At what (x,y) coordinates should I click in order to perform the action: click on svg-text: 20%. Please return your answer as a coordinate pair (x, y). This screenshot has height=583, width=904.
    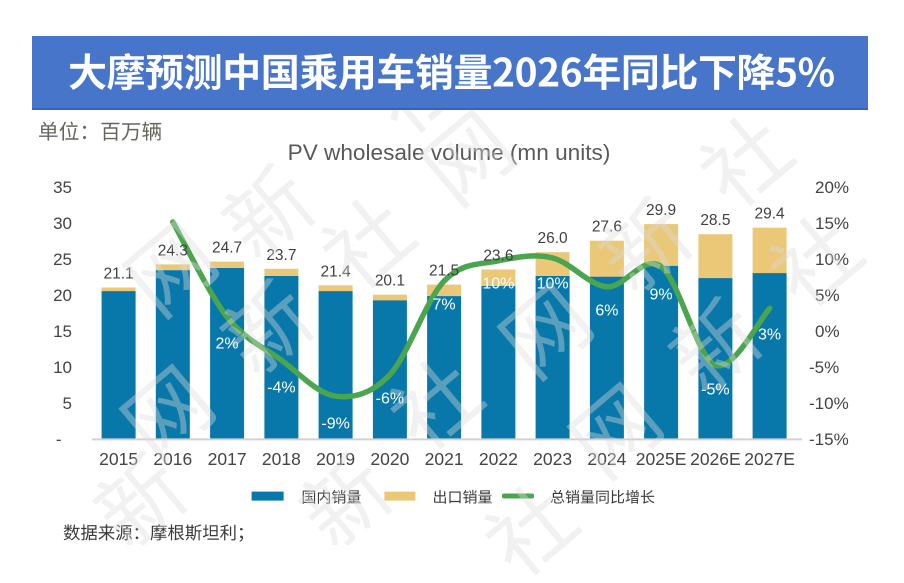
    Looking at the image, I should click on (832, 187).